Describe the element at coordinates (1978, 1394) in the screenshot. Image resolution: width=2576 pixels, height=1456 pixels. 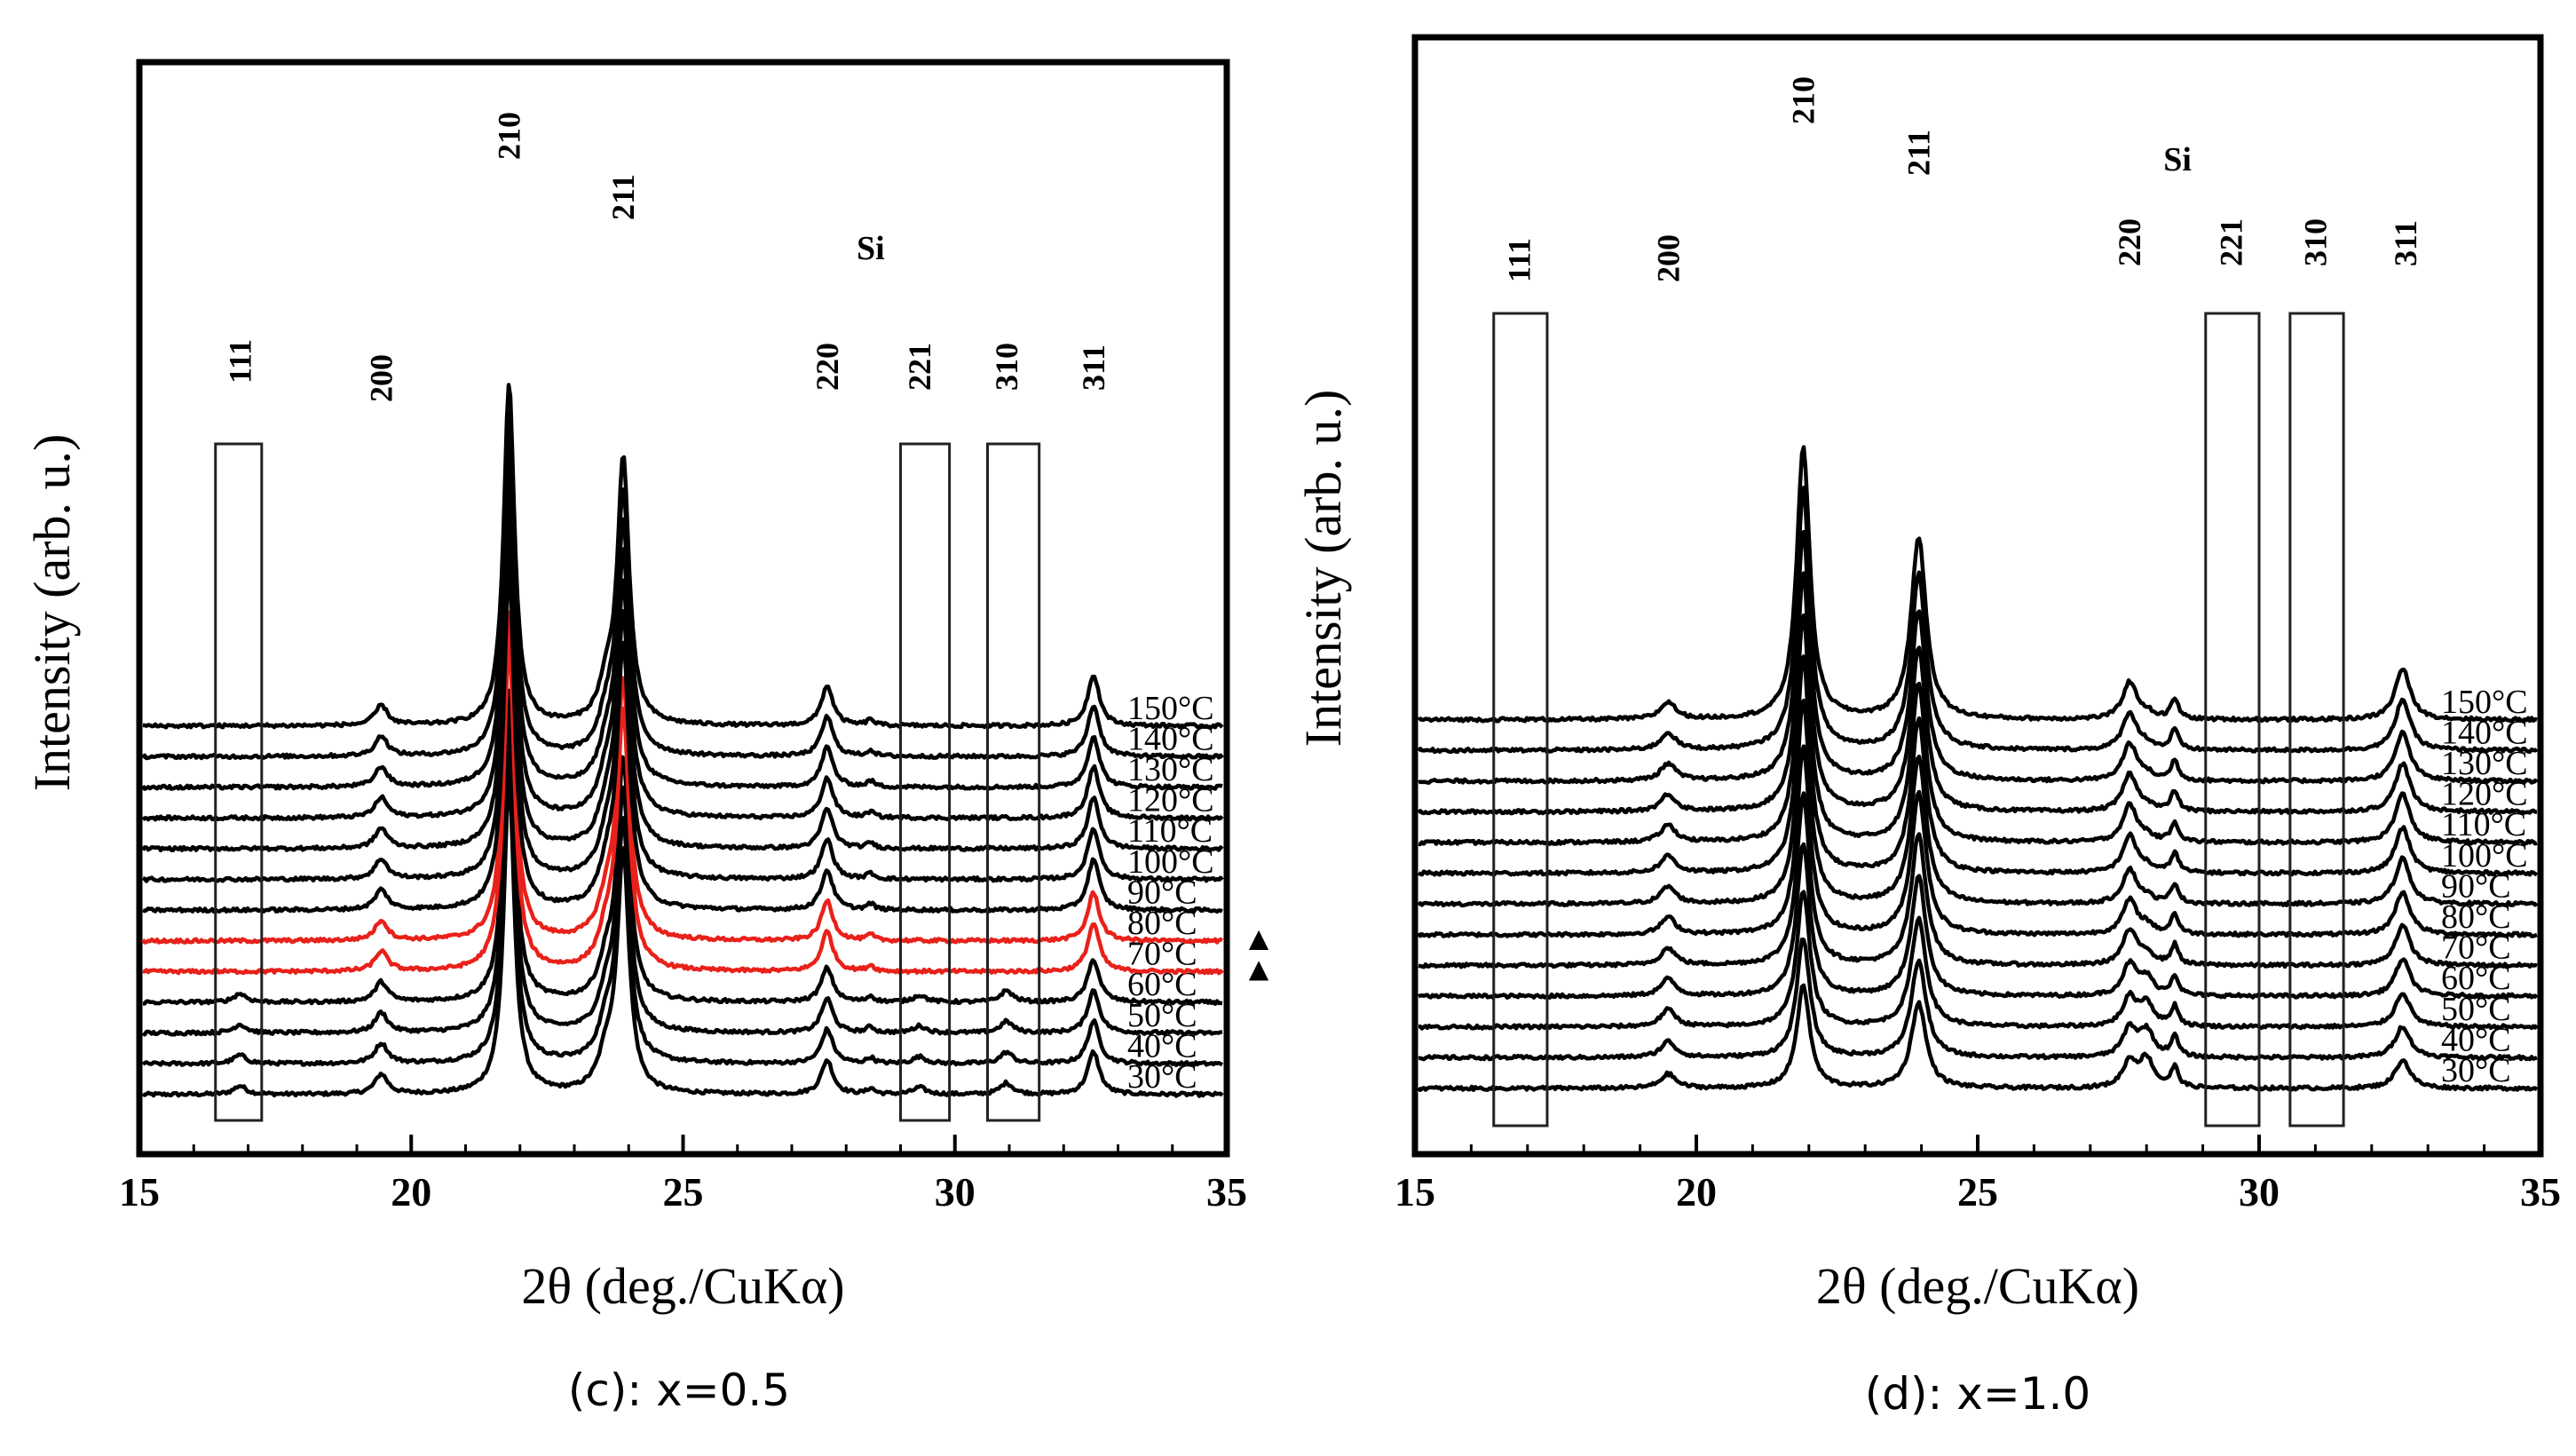
I see `panel-caption: (d): x=1.0` at that location.